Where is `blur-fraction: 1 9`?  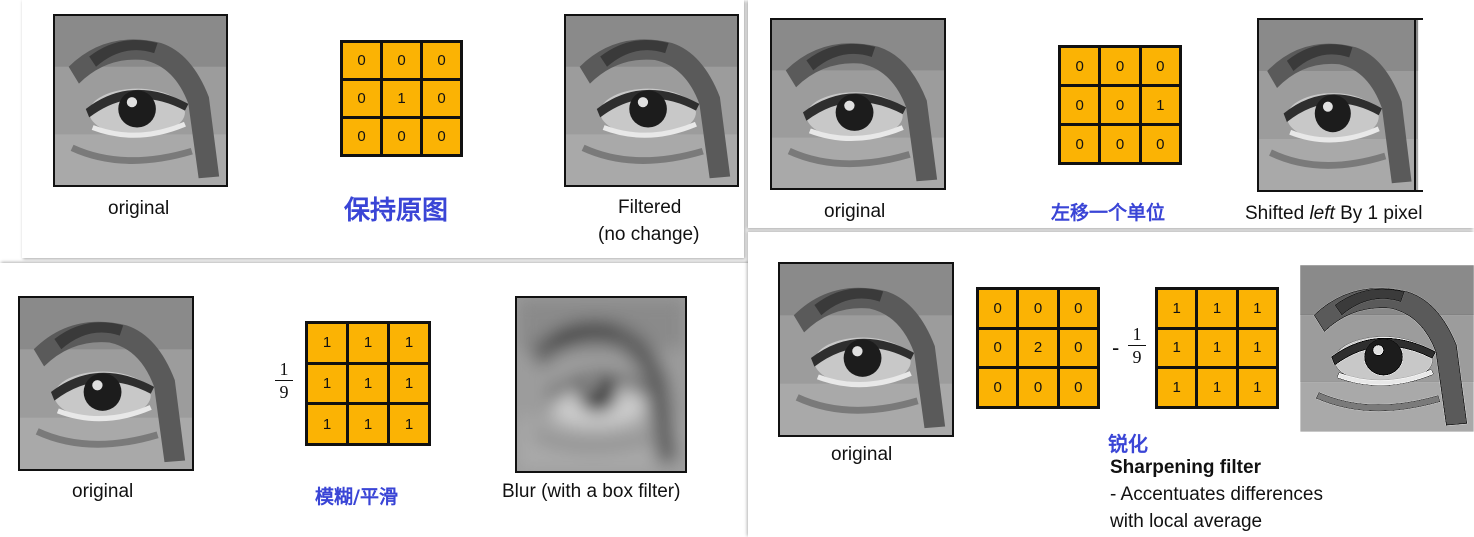
blur-fraction: 1 9 is located at coordinates (284, 380).